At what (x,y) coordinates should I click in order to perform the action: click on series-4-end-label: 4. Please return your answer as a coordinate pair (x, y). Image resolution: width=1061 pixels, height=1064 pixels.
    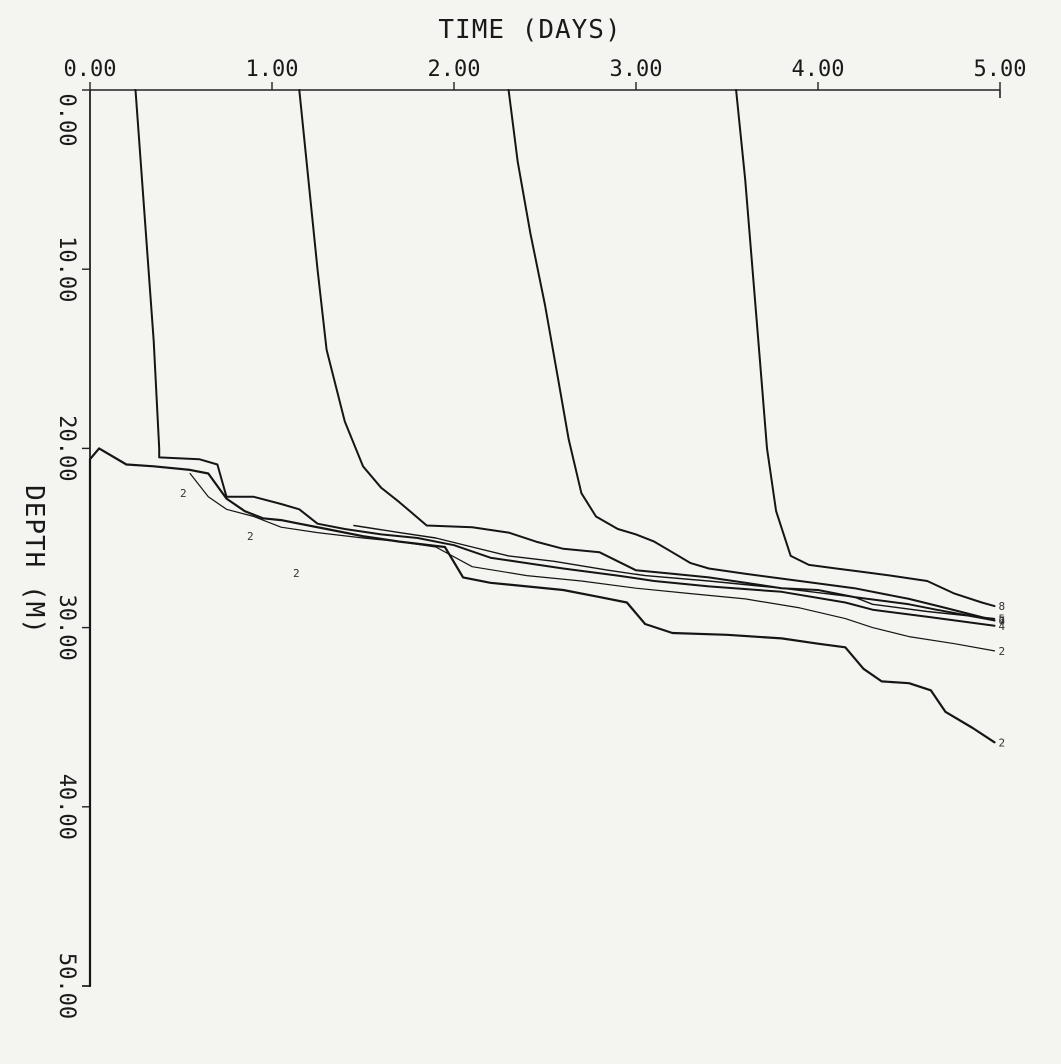
    Looking at the image, I should click on (1002, 626).